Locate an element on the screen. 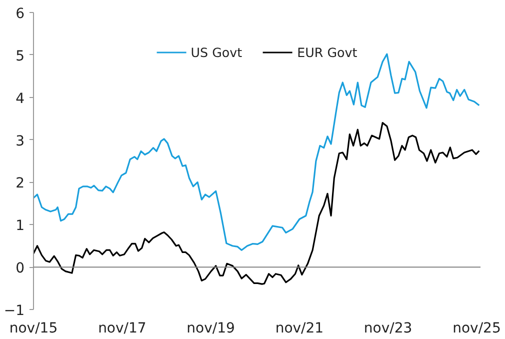 The height and width of the screenshot is (339, 505). x-tick-label: nov/23 is located at coordinates (388, 328).